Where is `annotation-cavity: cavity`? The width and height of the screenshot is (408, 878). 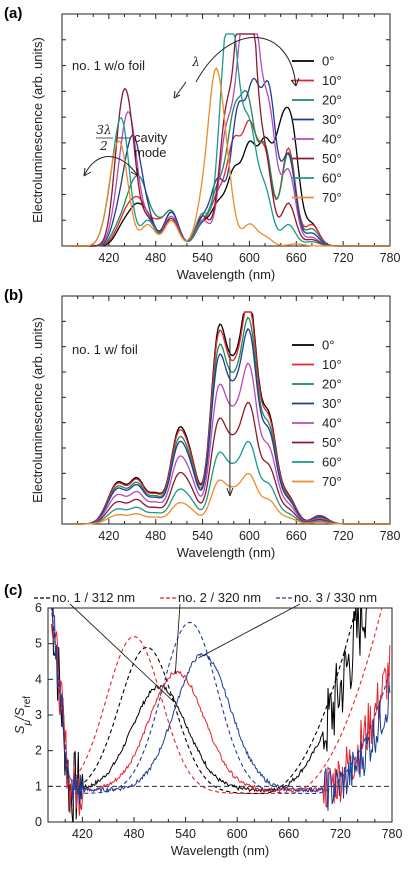
annotation-cavity: cavity is located at coordinates (151, 137).